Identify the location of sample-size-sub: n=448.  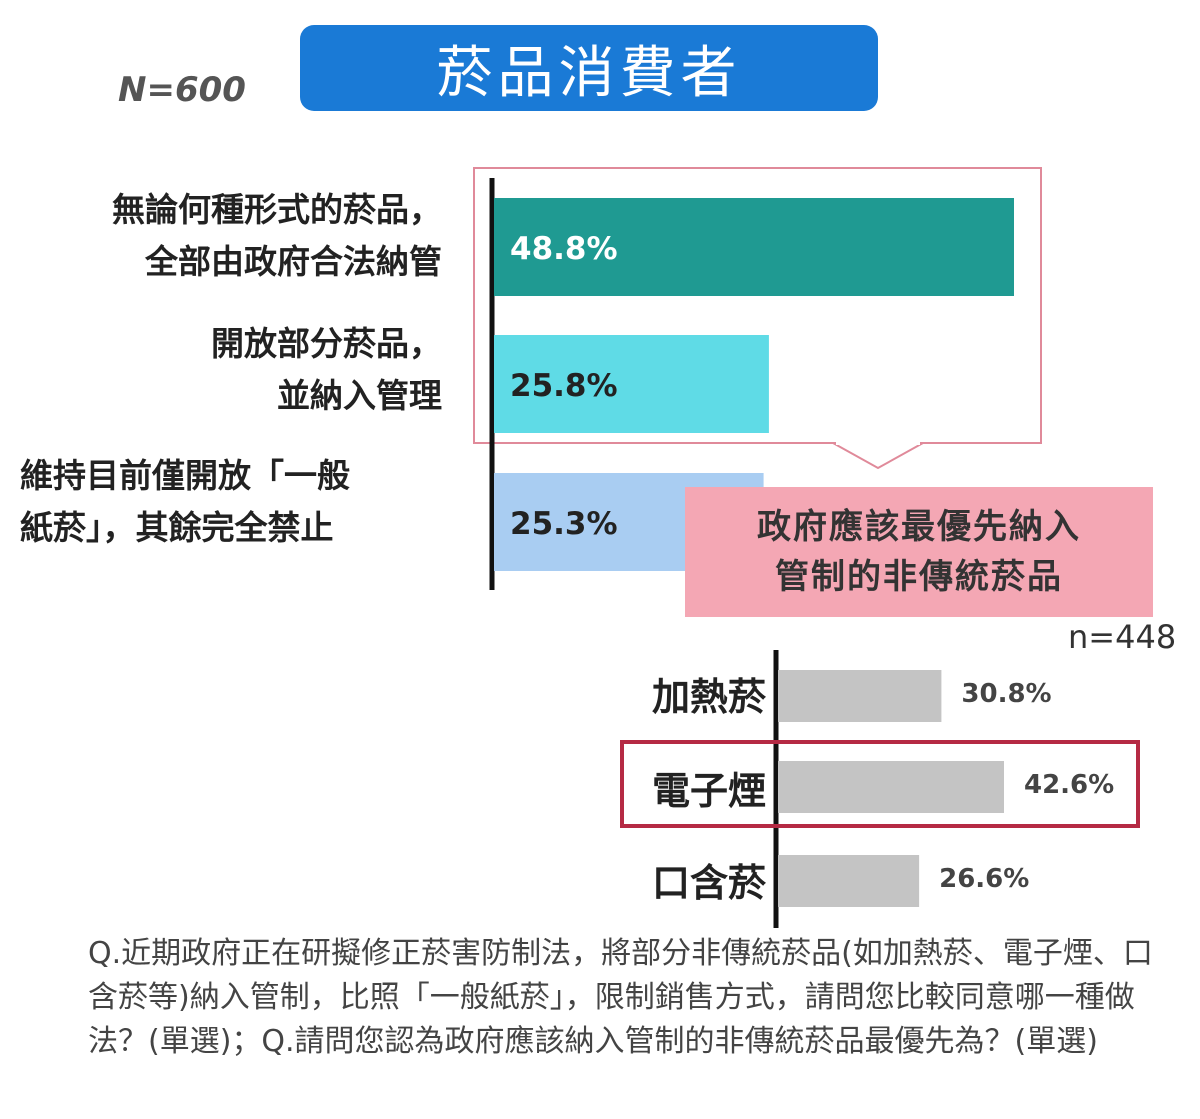
(1122, 637).